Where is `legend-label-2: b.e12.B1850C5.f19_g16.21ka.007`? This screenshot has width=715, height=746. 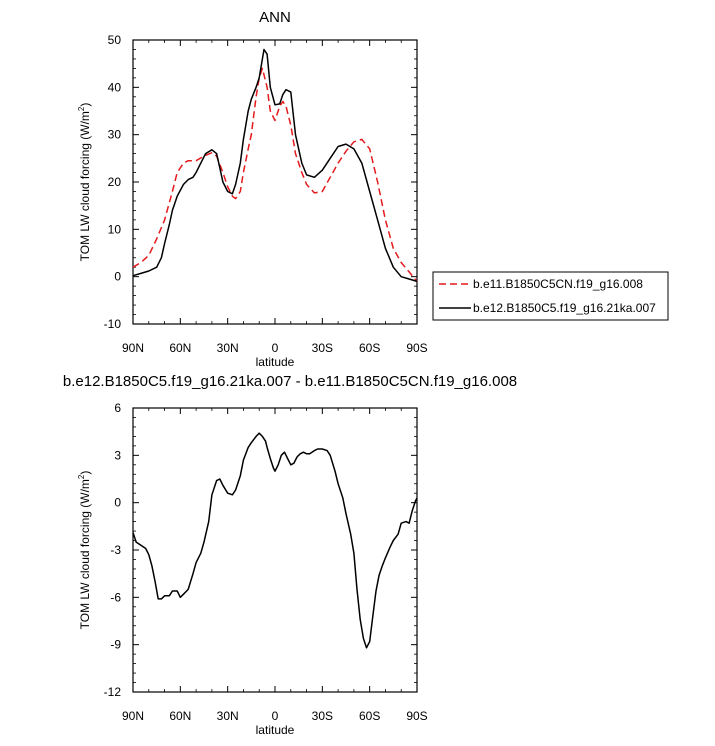 legend-label-2: b.e12.B1850C5.f19_g16.21ka.007 is located at coordinates (564, 308).